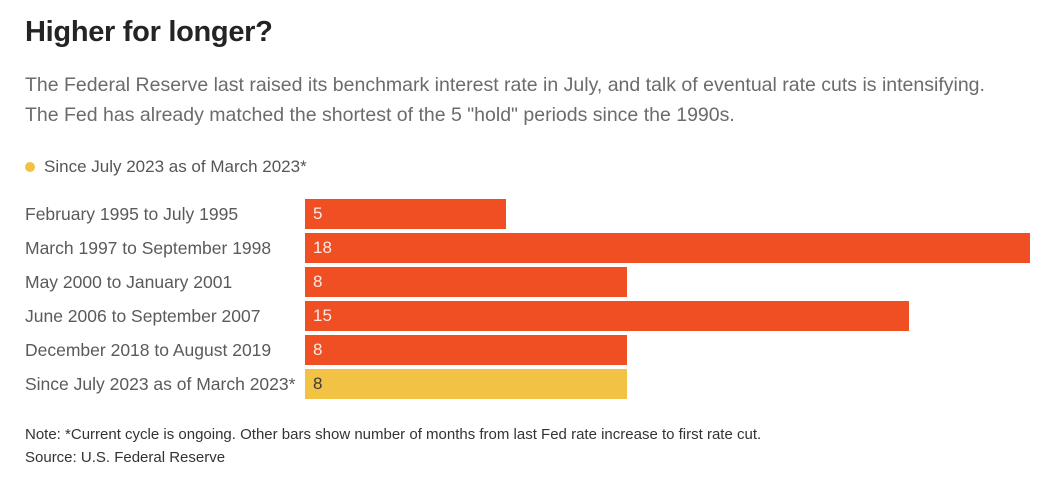 Image resolution: width=1048 pixels, height=477 pixels. What do you see at coordinates (667, 214) in the screenshot?
I see `bar-track: 5` at bounding box center [667, 214].